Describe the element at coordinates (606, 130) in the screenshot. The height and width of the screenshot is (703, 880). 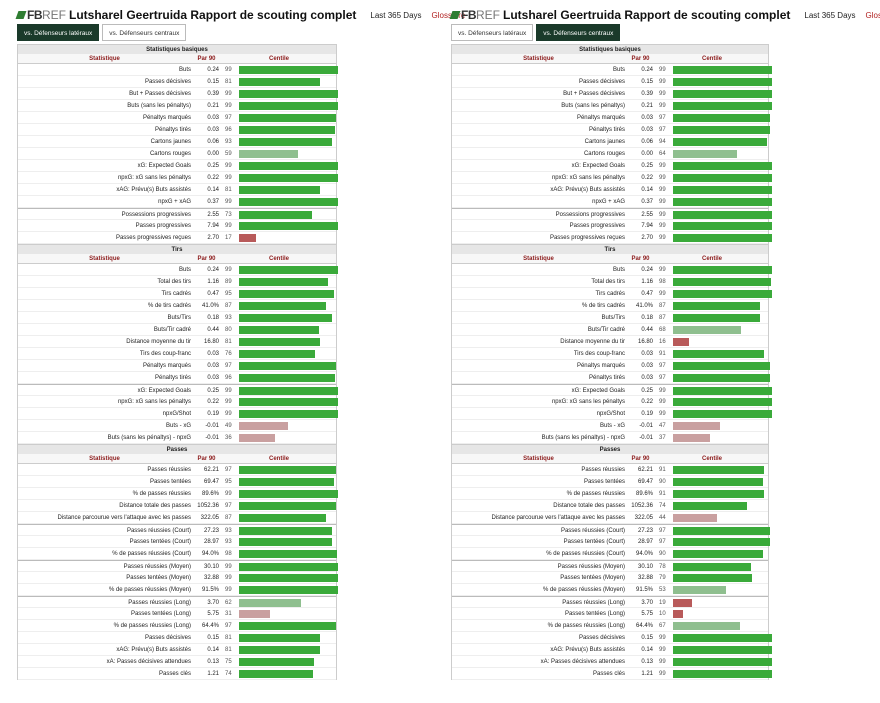
I see `stat-name: Pénaltys tirés` at that location.